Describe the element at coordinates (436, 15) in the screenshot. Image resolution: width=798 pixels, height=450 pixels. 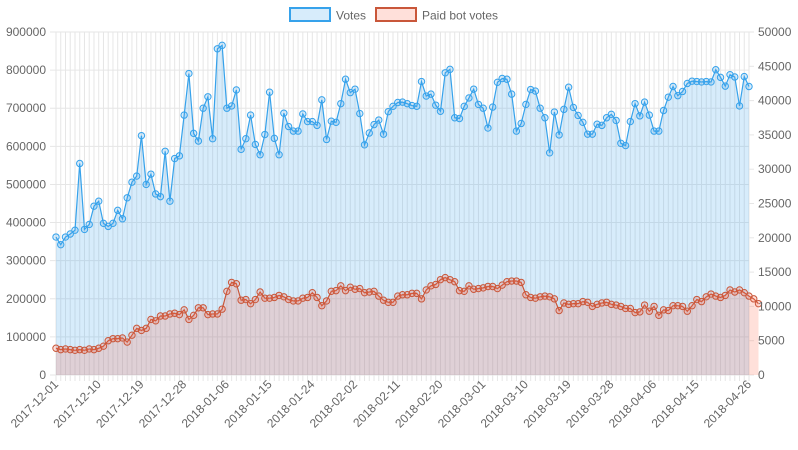
I see `legend-item-1: Paid bot votes` at that location.